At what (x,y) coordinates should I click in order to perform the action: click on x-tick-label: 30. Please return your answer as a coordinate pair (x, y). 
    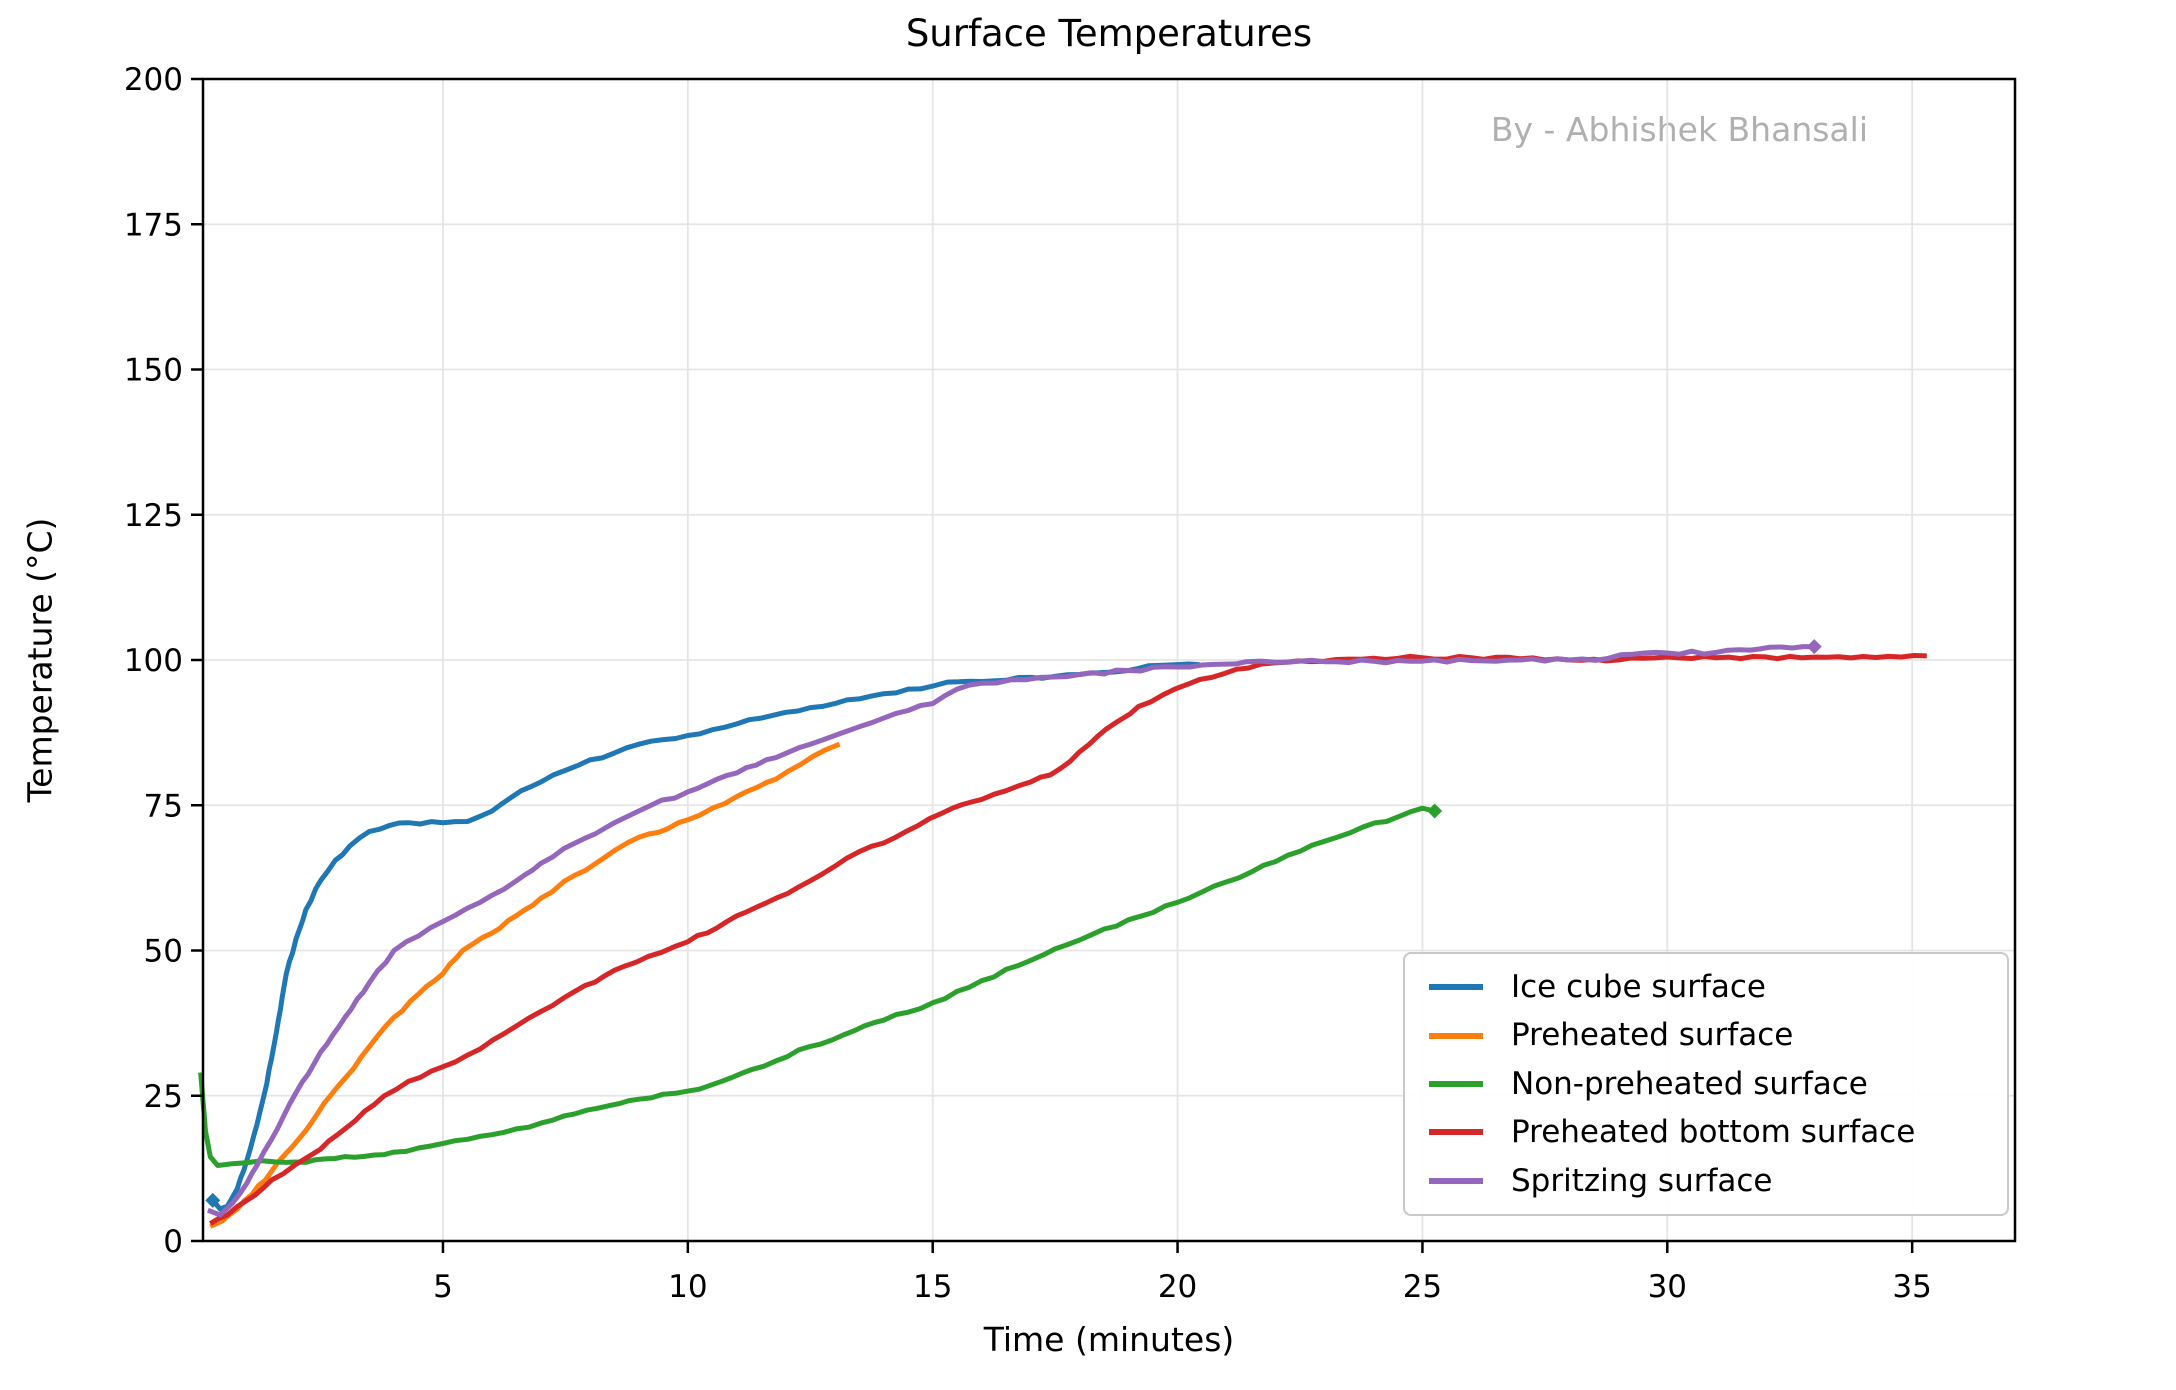
    Looking at the image, I should click on (1667, 1287).